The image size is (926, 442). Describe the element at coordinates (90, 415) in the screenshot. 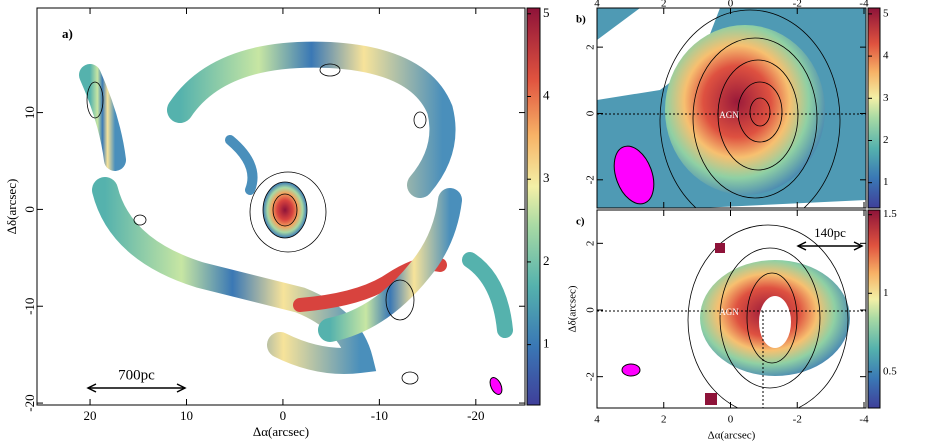

I see `x-tick-label: 20` at that location.